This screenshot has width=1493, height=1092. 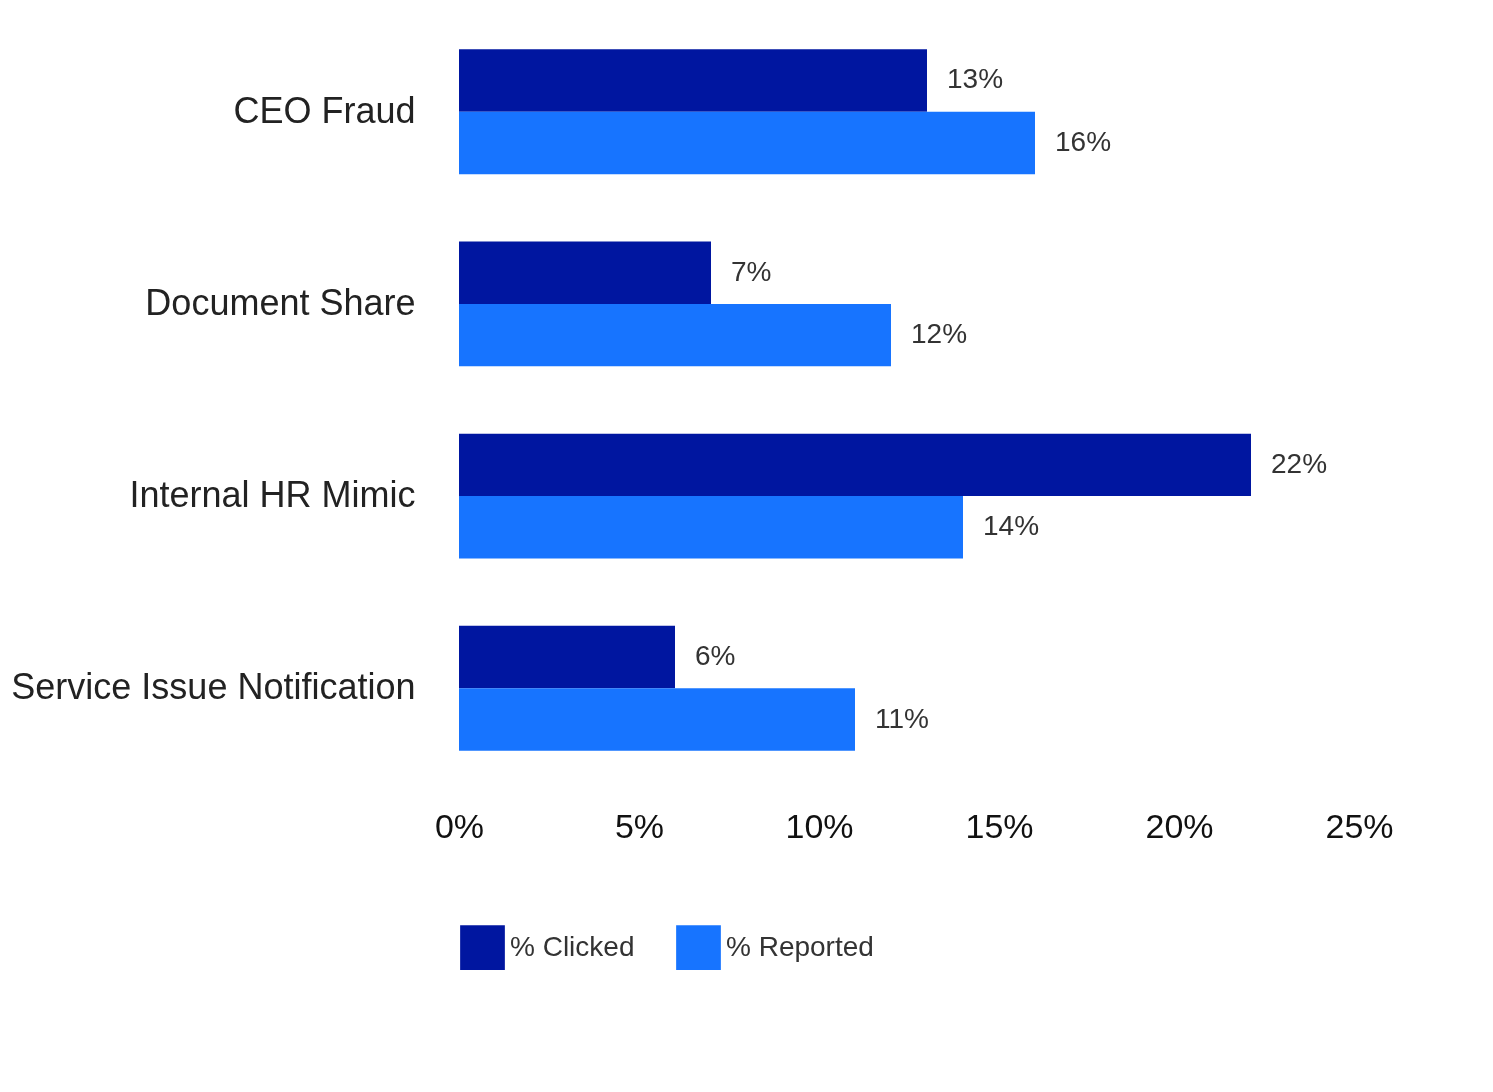 What do you see at coordinates (819, 825) in the screenshot?
I see `x-tick-label: 10%` at bounding box center [819, 825].